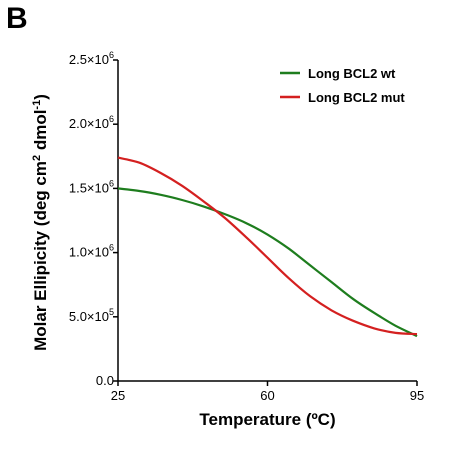  I want to click on y-tick-label: 5.0×10⁵, so click(91, 315).